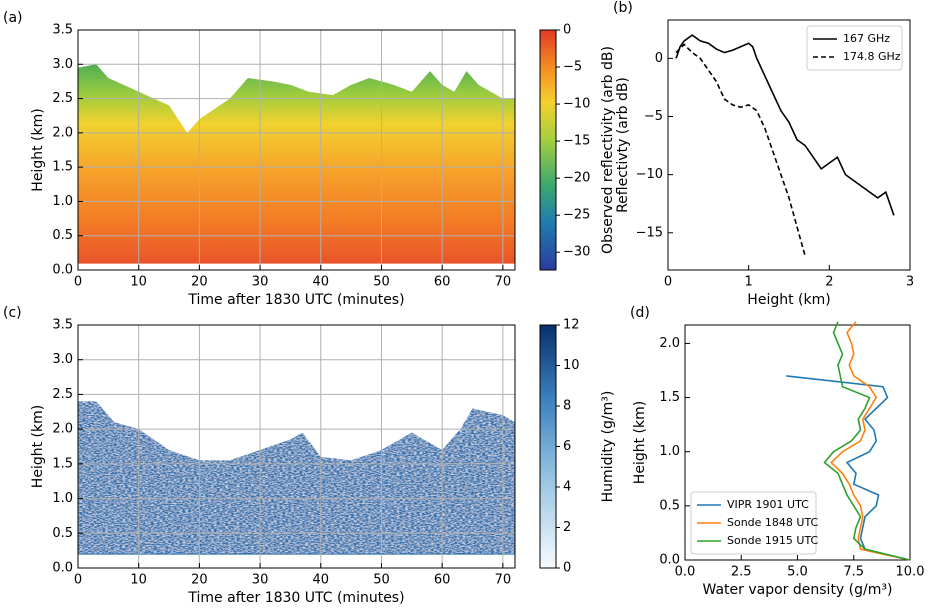  What do you see at coordinates (296, 478) in the screenshot?
I see `heatmap-area` at bounding box center [296, 478].